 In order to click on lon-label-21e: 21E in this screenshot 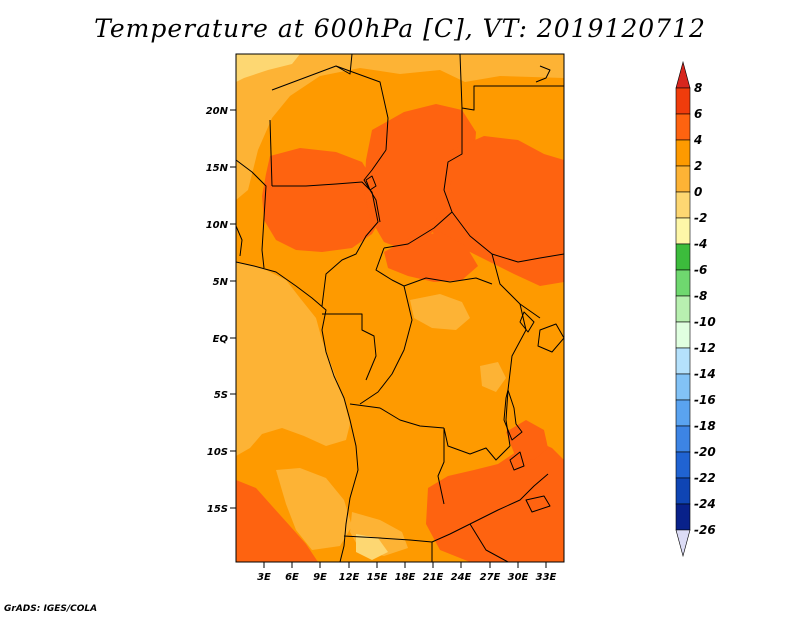, I will do `click(433, 577)`.